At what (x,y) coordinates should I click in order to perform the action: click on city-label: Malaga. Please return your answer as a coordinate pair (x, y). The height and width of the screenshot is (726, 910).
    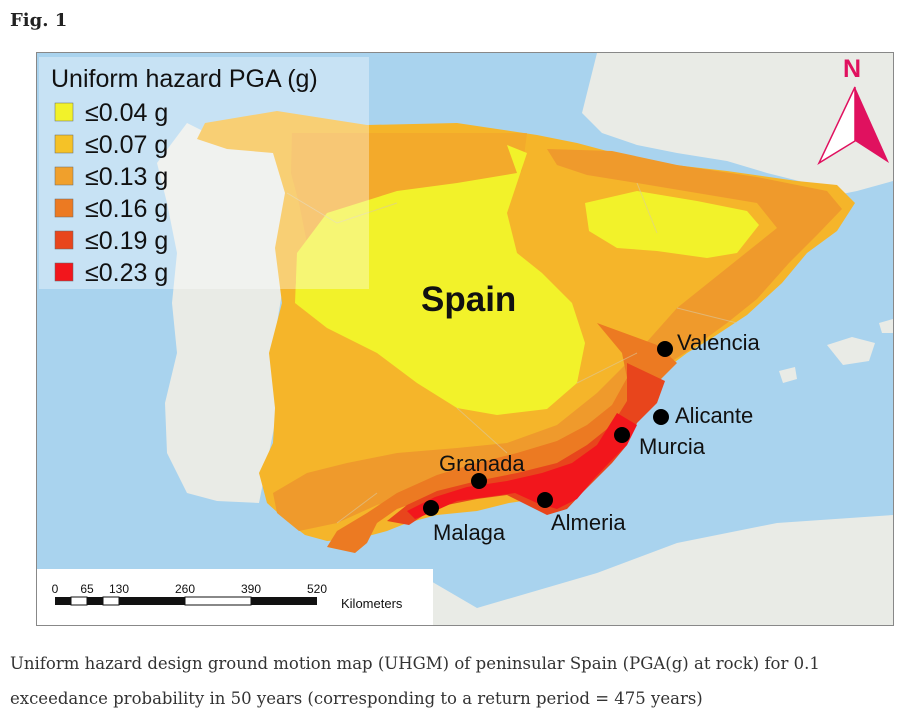
    Looking at the image, I should click on (469, 532).